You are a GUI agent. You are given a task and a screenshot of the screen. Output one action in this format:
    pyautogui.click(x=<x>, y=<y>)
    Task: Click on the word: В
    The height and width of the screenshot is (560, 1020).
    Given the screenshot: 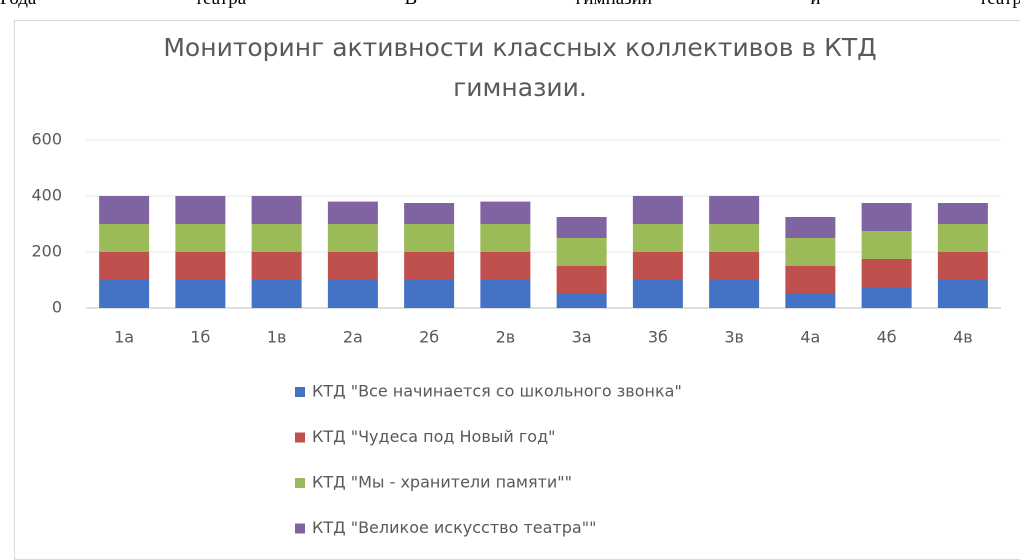 What is the action you would take?
    pyautogui.click(x=411, y=5)
    